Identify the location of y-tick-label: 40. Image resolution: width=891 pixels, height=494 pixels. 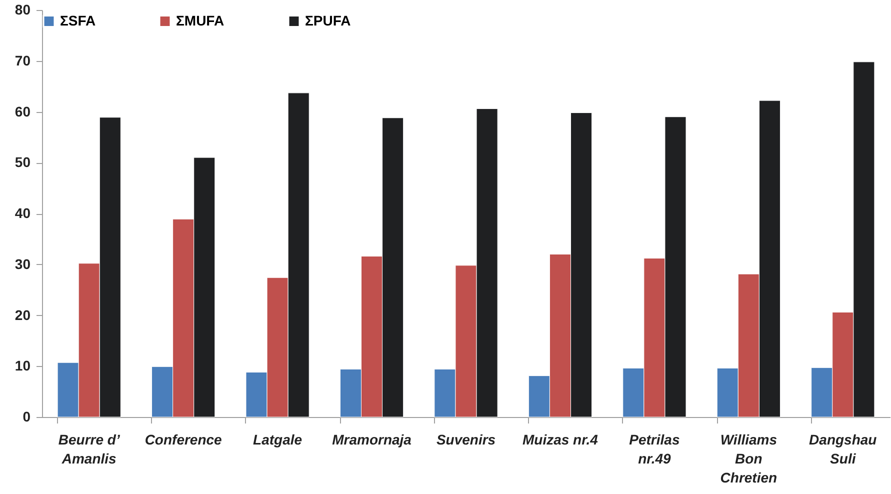
(22, 213).